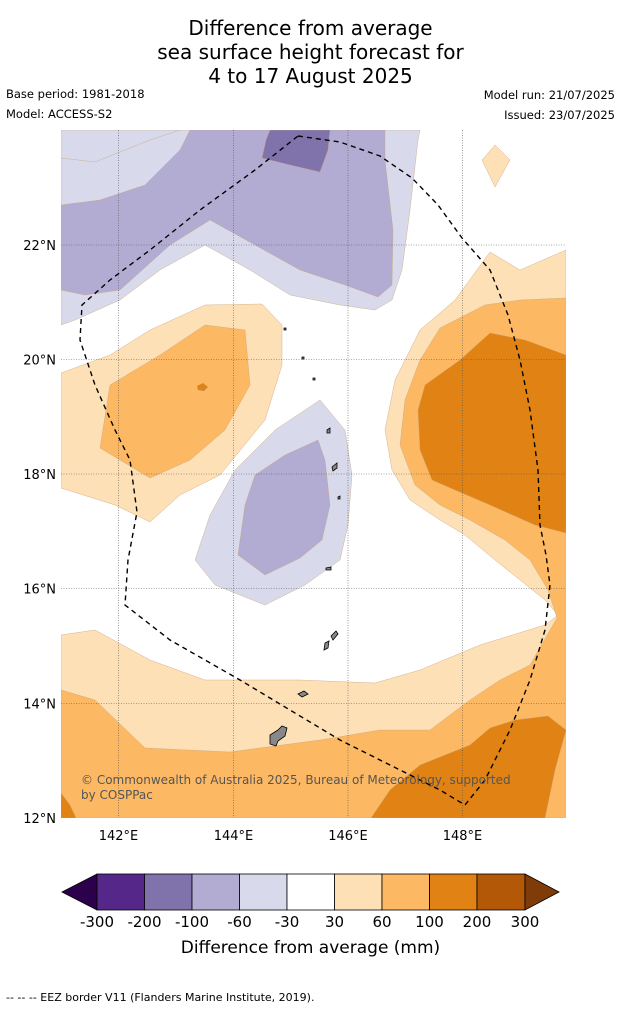  Describe the element at coordinates (491, 433) in the screenshot. I see `contour-plus100-east` at that location.